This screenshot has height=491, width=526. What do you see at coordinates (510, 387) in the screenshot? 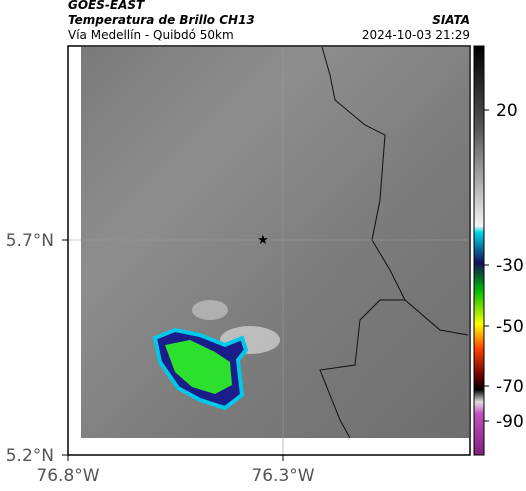
I see `colorbar-tick-label: -70` at bounding box center [510, 387].